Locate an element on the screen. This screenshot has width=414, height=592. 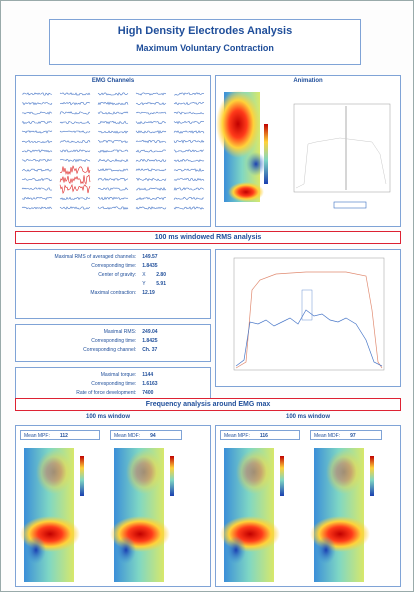
plot-frame is located at coordinates (309, 314).